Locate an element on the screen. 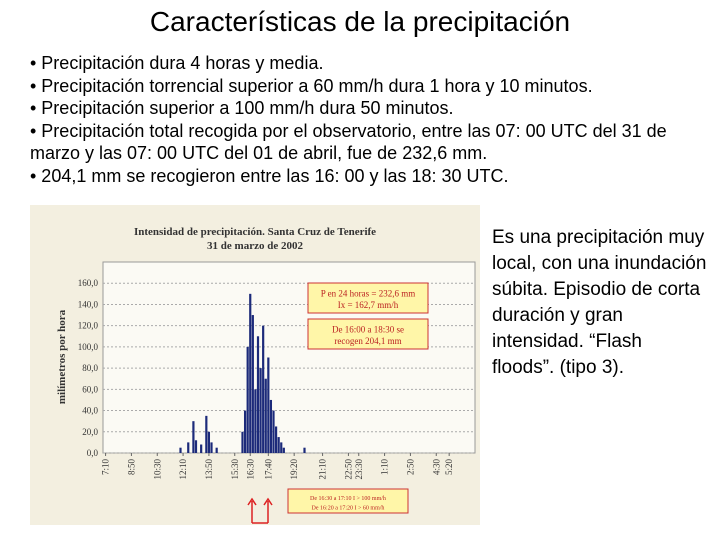 This screenshot has height=540, width=720. annotation-text: recogen 204,1 mm is located at coordinates (367, 341).